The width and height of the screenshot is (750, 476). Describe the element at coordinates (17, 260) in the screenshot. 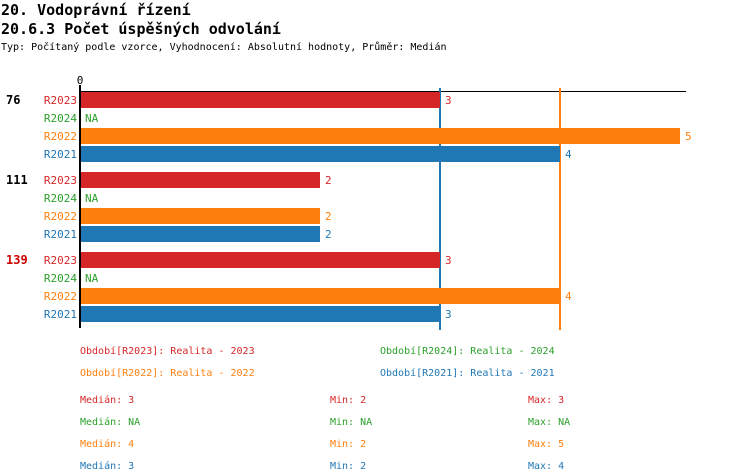

I see `group-label-139: 139` at that location.